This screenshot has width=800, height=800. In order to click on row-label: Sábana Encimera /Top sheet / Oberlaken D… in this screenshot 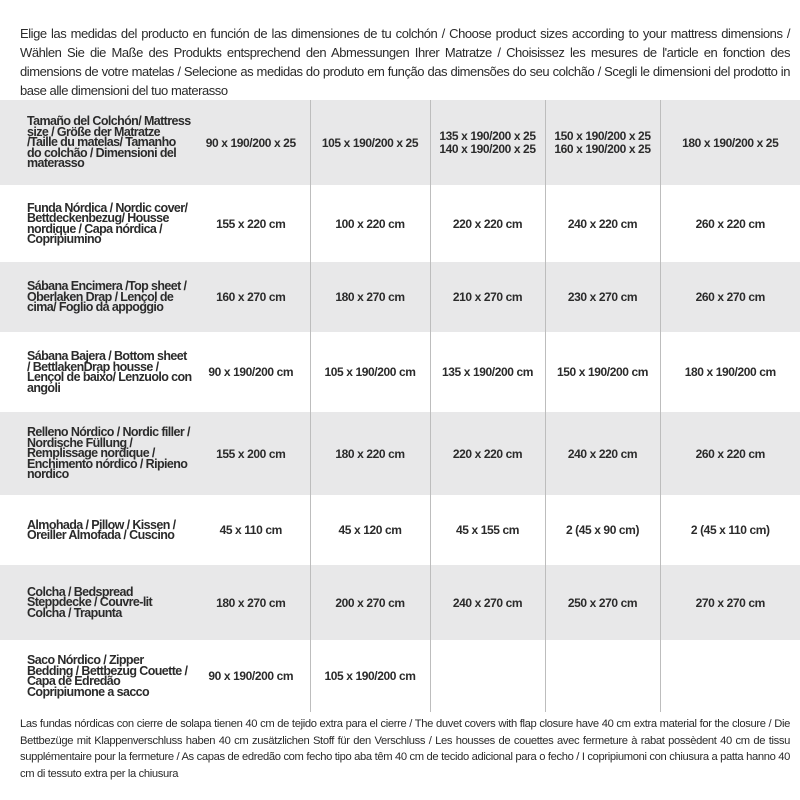, I will do `click(96, 297)`.